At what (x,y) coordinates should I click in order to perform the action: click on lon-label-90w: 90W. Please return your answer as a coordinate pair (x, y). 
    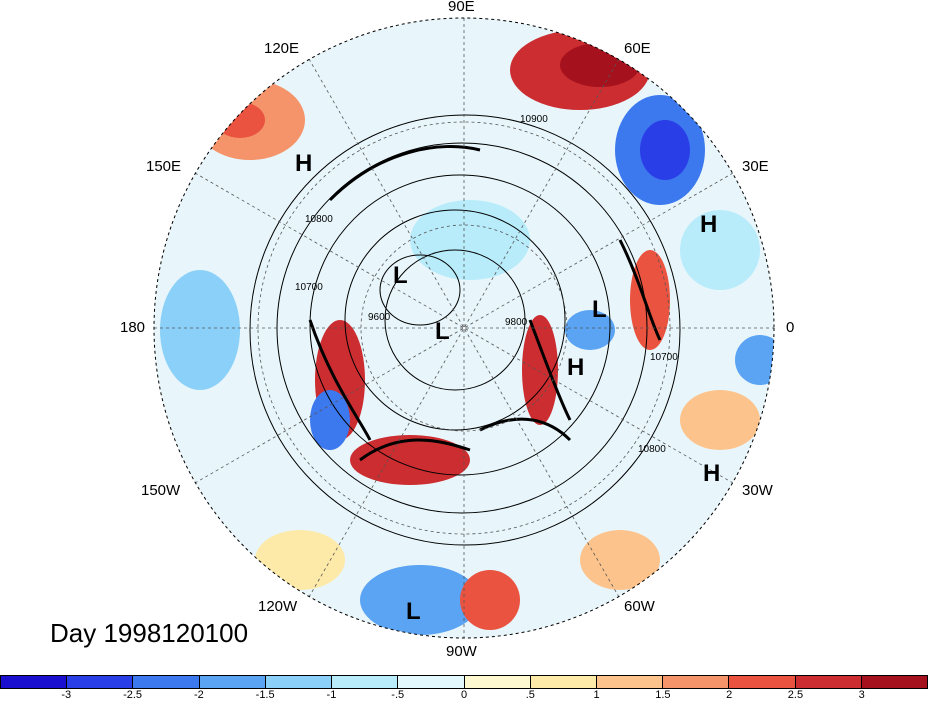
    Looking at the image, I should click on (461, 651).